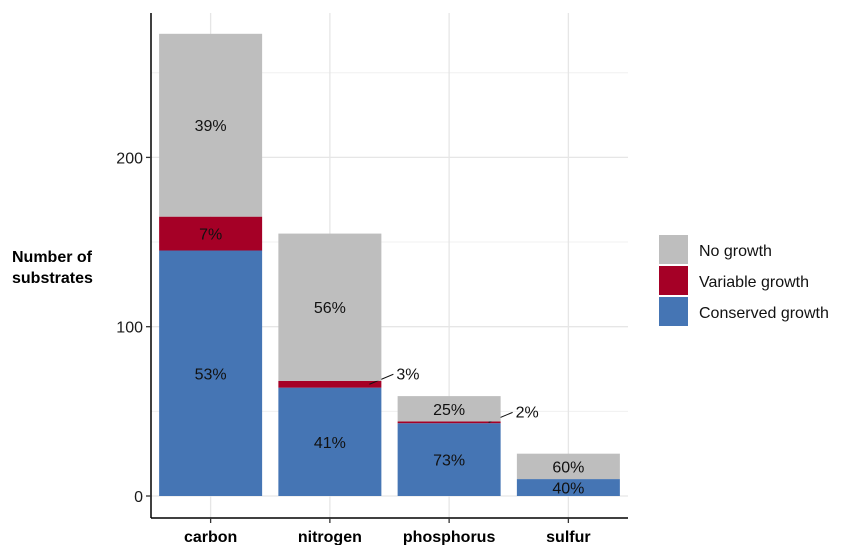  I want to click on data-label: 73%, so click(449, 461).